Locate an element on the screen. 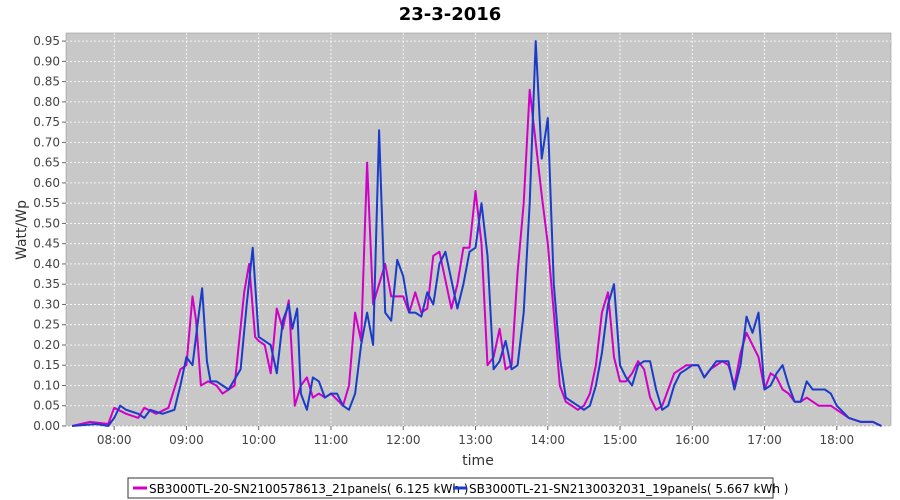  y-tick-label: 0.35 is located at coordinates (46, 284).